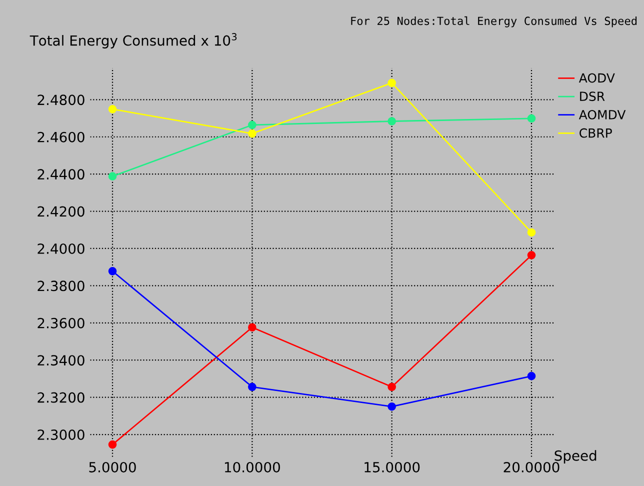 The image size is (644, 486). What do you see at coordinates (392, 467) in the screenshot?
I see `x-tick-label: 15.0000` at bounding box center [392, 467].